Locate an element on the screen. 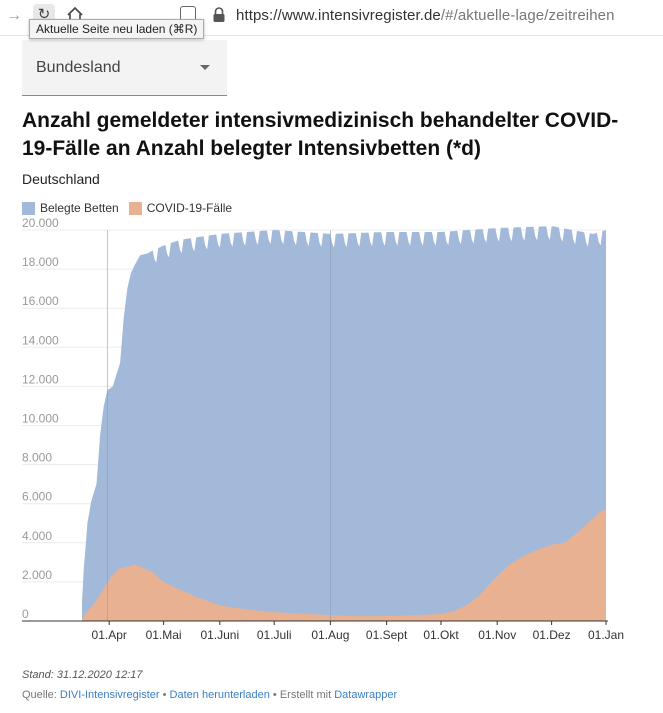 The image size is (663, 713). chart-subtitle: Deutschland is located at coordinates (61, 179).